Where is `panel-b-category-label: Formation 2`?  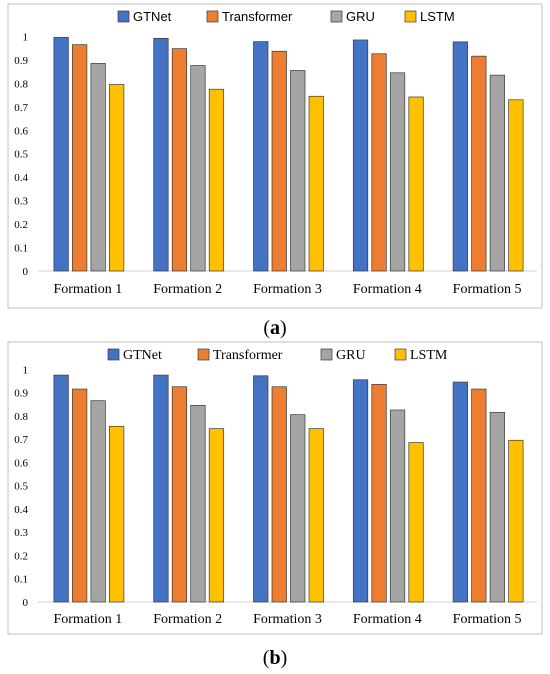 panel-b-category-label: Formation 2 is located at coordinates (187, 619).